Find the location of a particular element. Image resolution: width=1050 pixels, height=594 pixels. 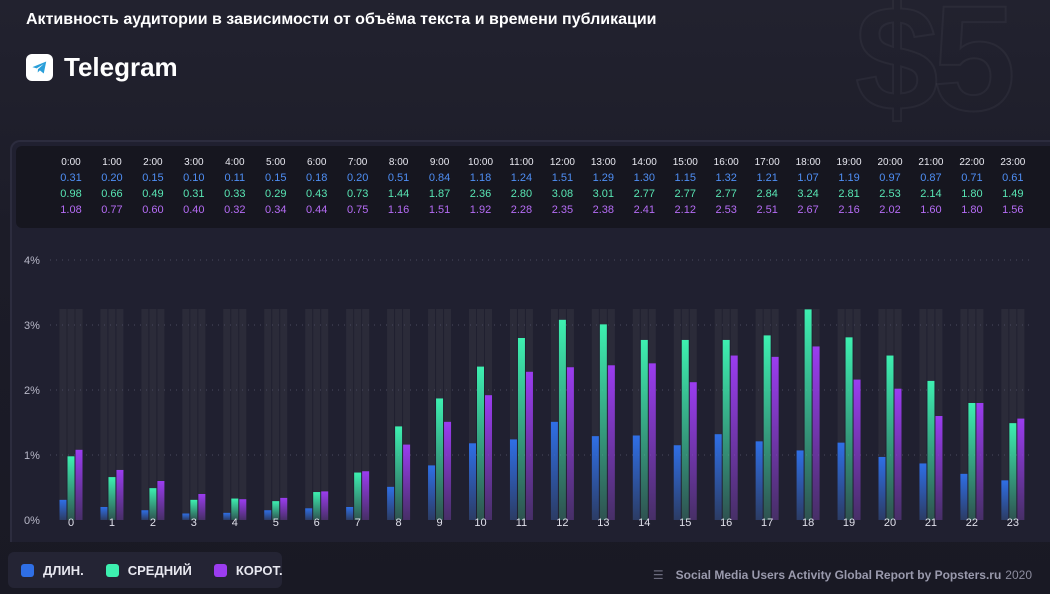

time-label: 4:00 is located at coordinates (235, 162).